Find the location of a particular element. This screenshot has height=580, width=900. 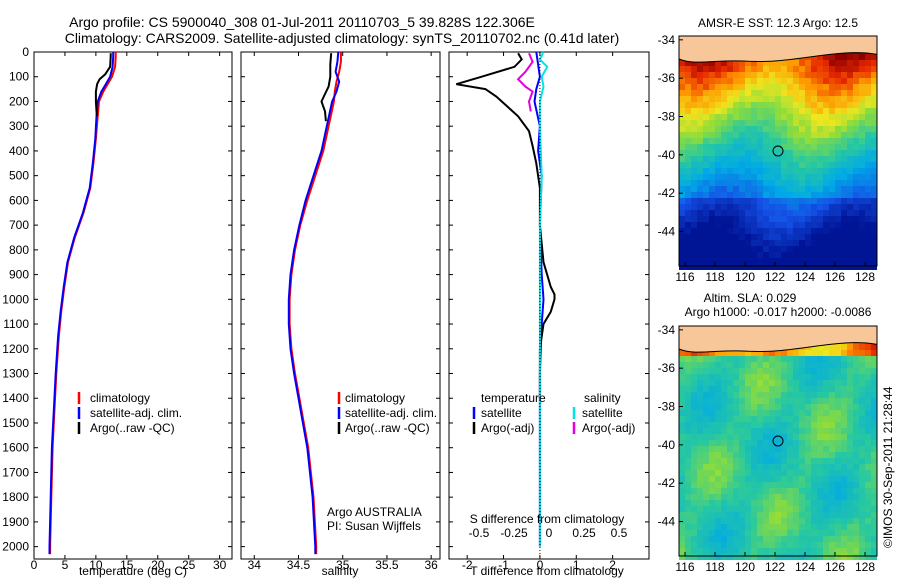

legend-label: Argo(..raw -QC) is located at coordinates (387, 428).